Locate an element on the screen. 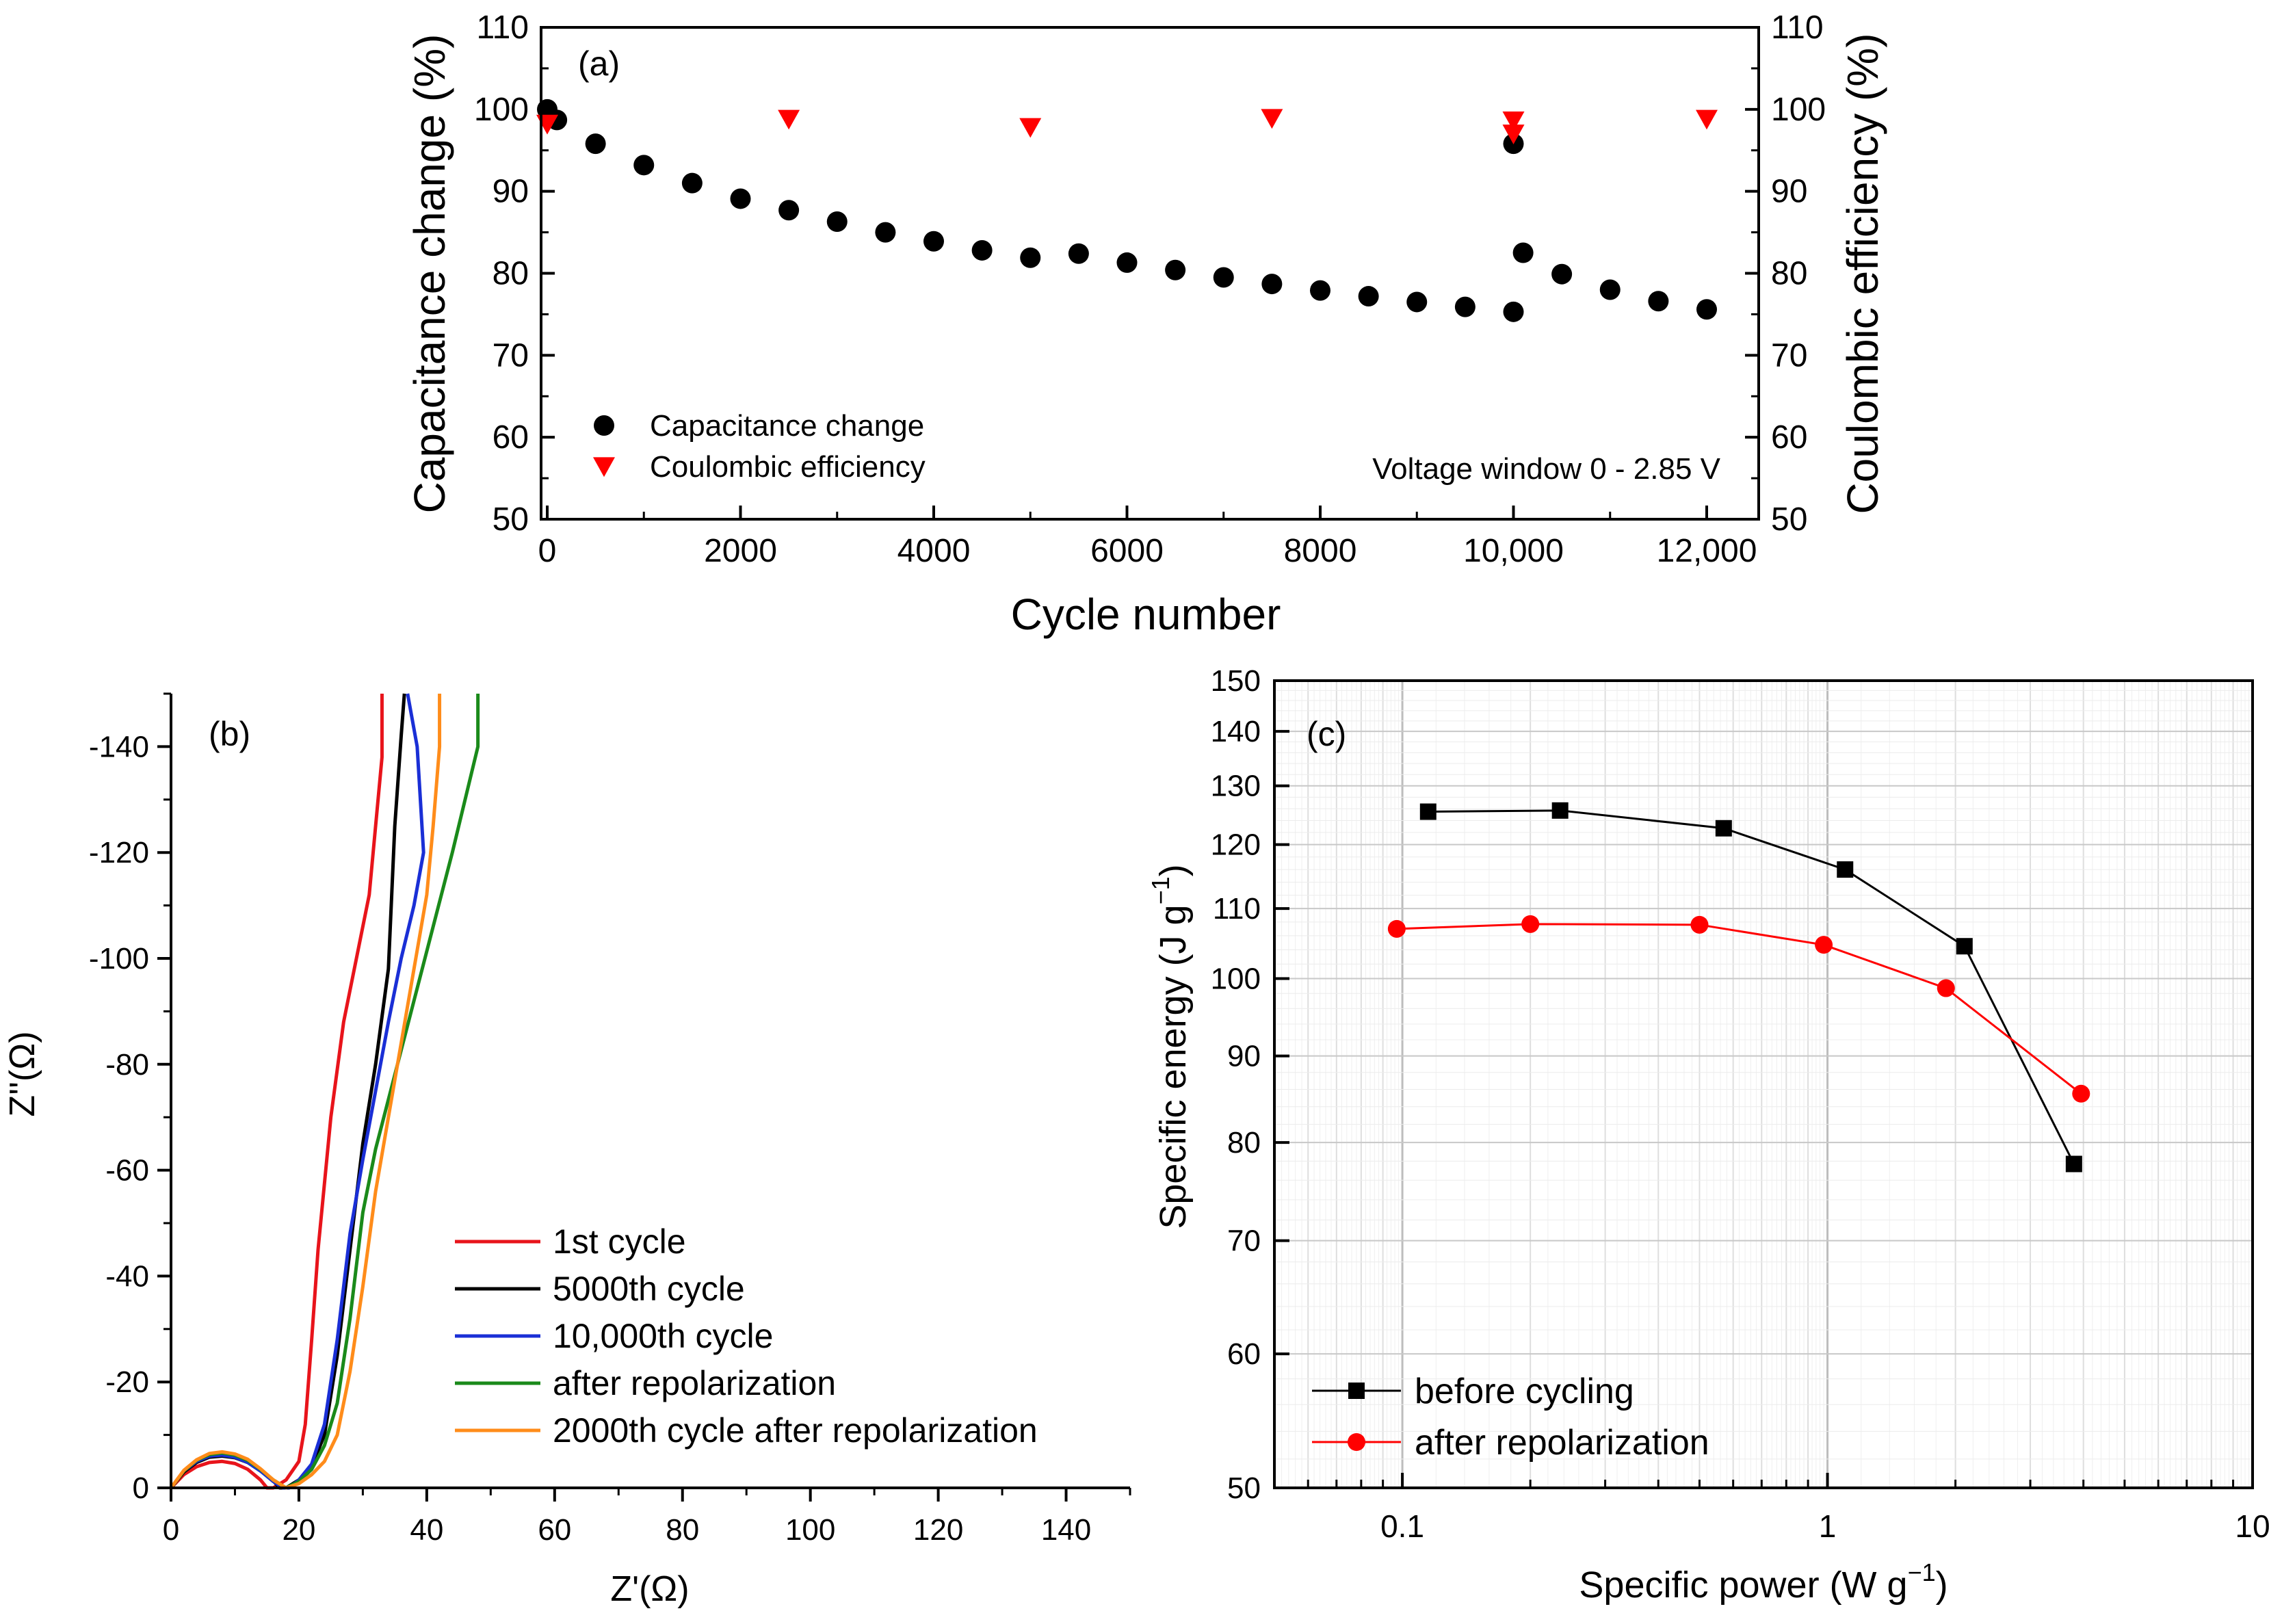 This screenshot has width=2269, height=1624. panel-c-y-axis-label-sup: −1 is located at coordinates (1160, 890).